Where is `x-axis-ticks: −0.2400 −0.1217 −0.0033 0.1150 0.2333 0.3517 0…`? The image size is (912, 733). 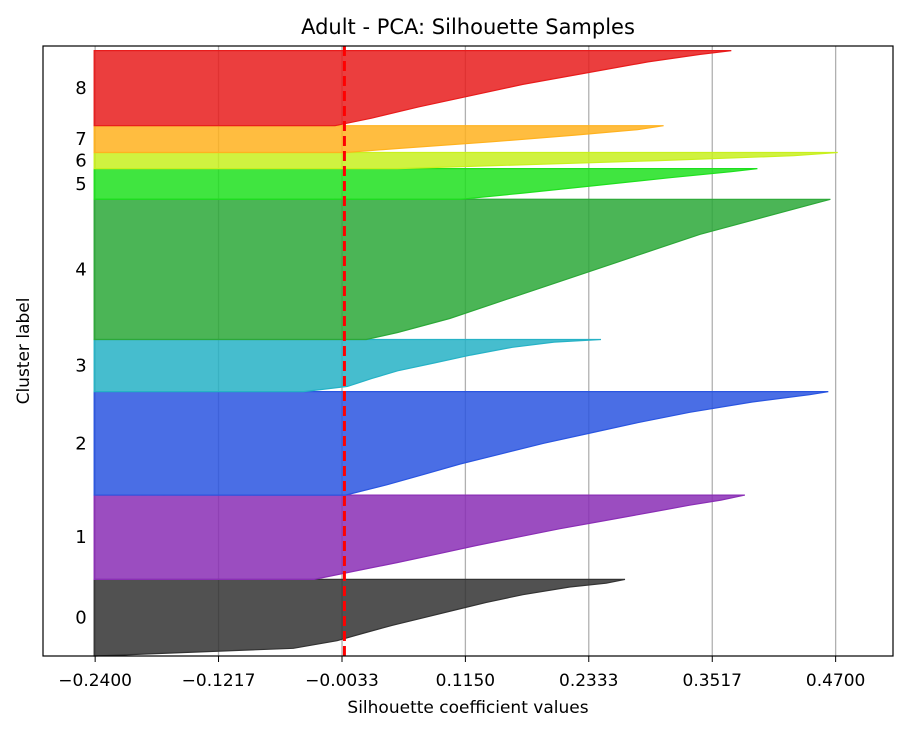
x-axis-ticks: −0.2400 −0.1217 −0.0033 0.1150 0.2333 0.3517 0… is located at coordinates (461, 673).